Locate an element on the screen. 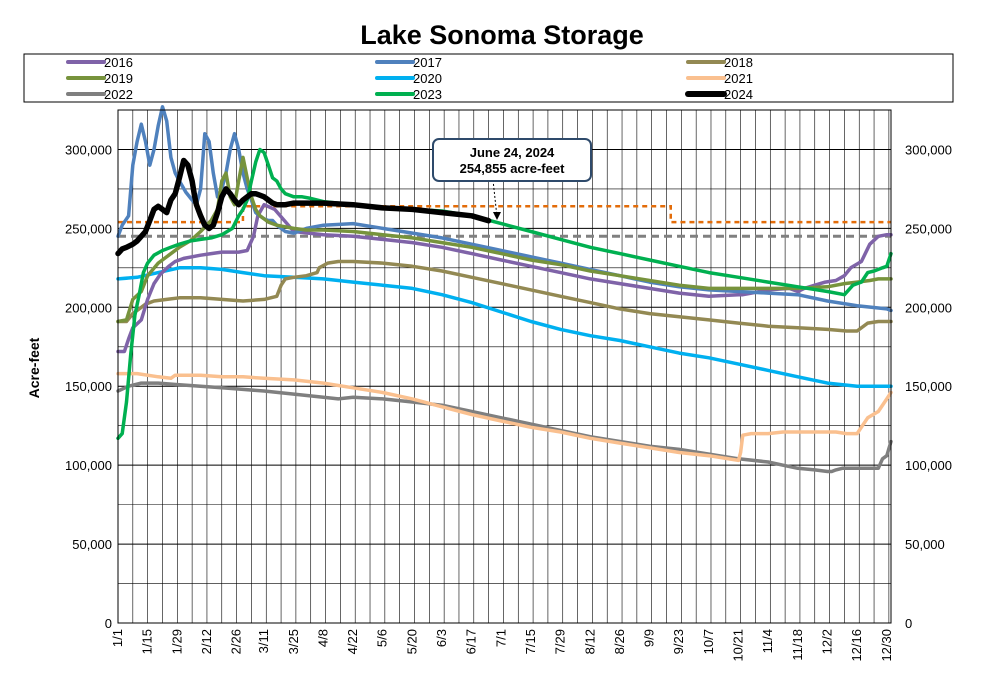  x-tick-label: 10/7 is located at coordinates (708, 641).